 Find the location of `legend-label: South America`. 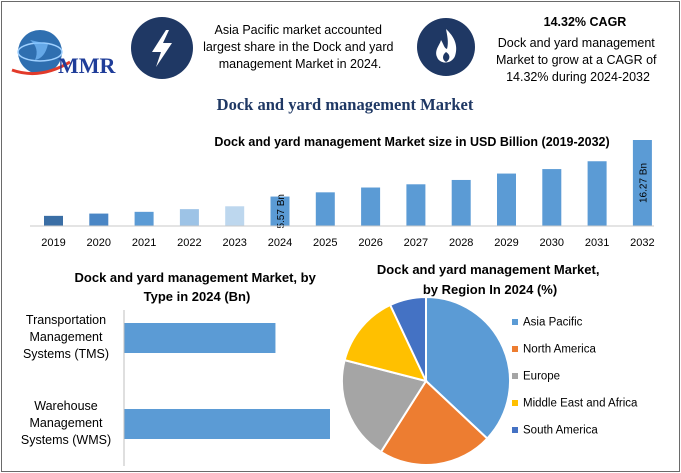

legend-label: South America is located at coordinates (560, 431).